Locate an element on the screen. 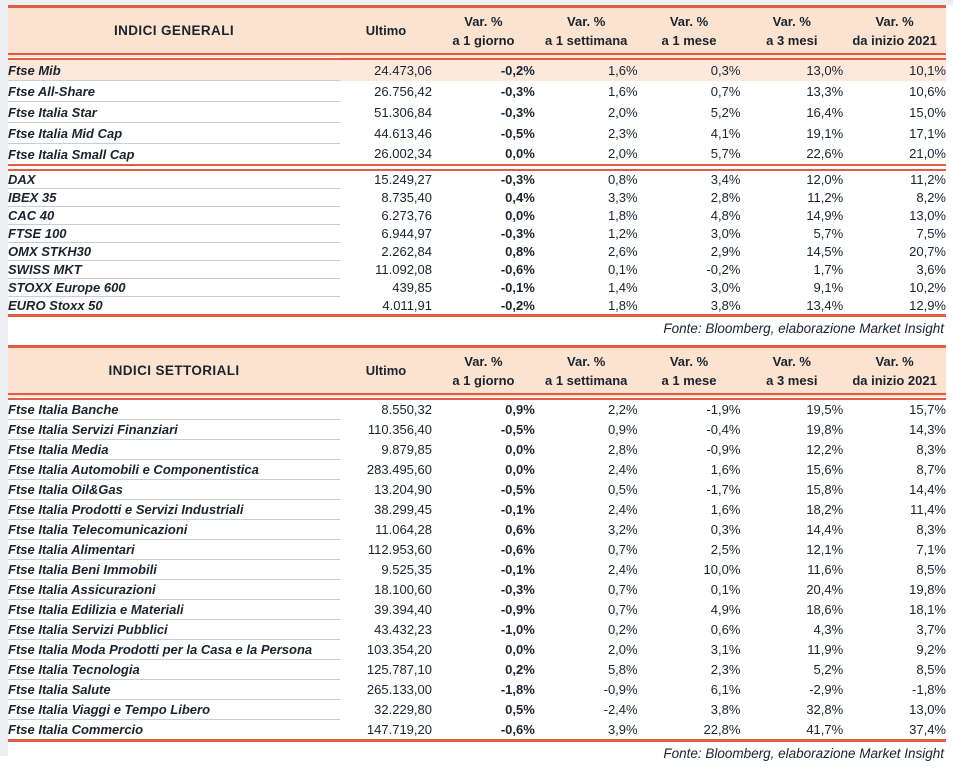 The height and width of the screenshot is (770, 953). ultimo-value-cell: 13.204,90 is located at coordinates (403, 489).